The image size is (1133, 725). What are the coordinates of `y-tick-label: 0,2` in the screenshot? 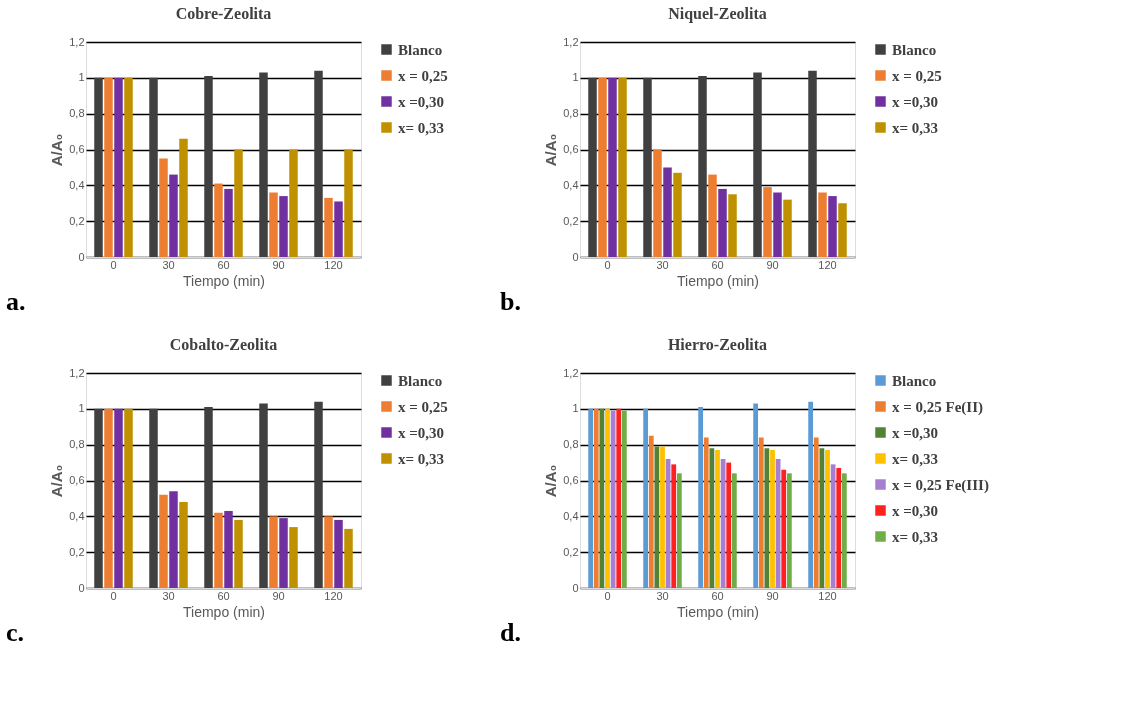 It's located at (77, 551).